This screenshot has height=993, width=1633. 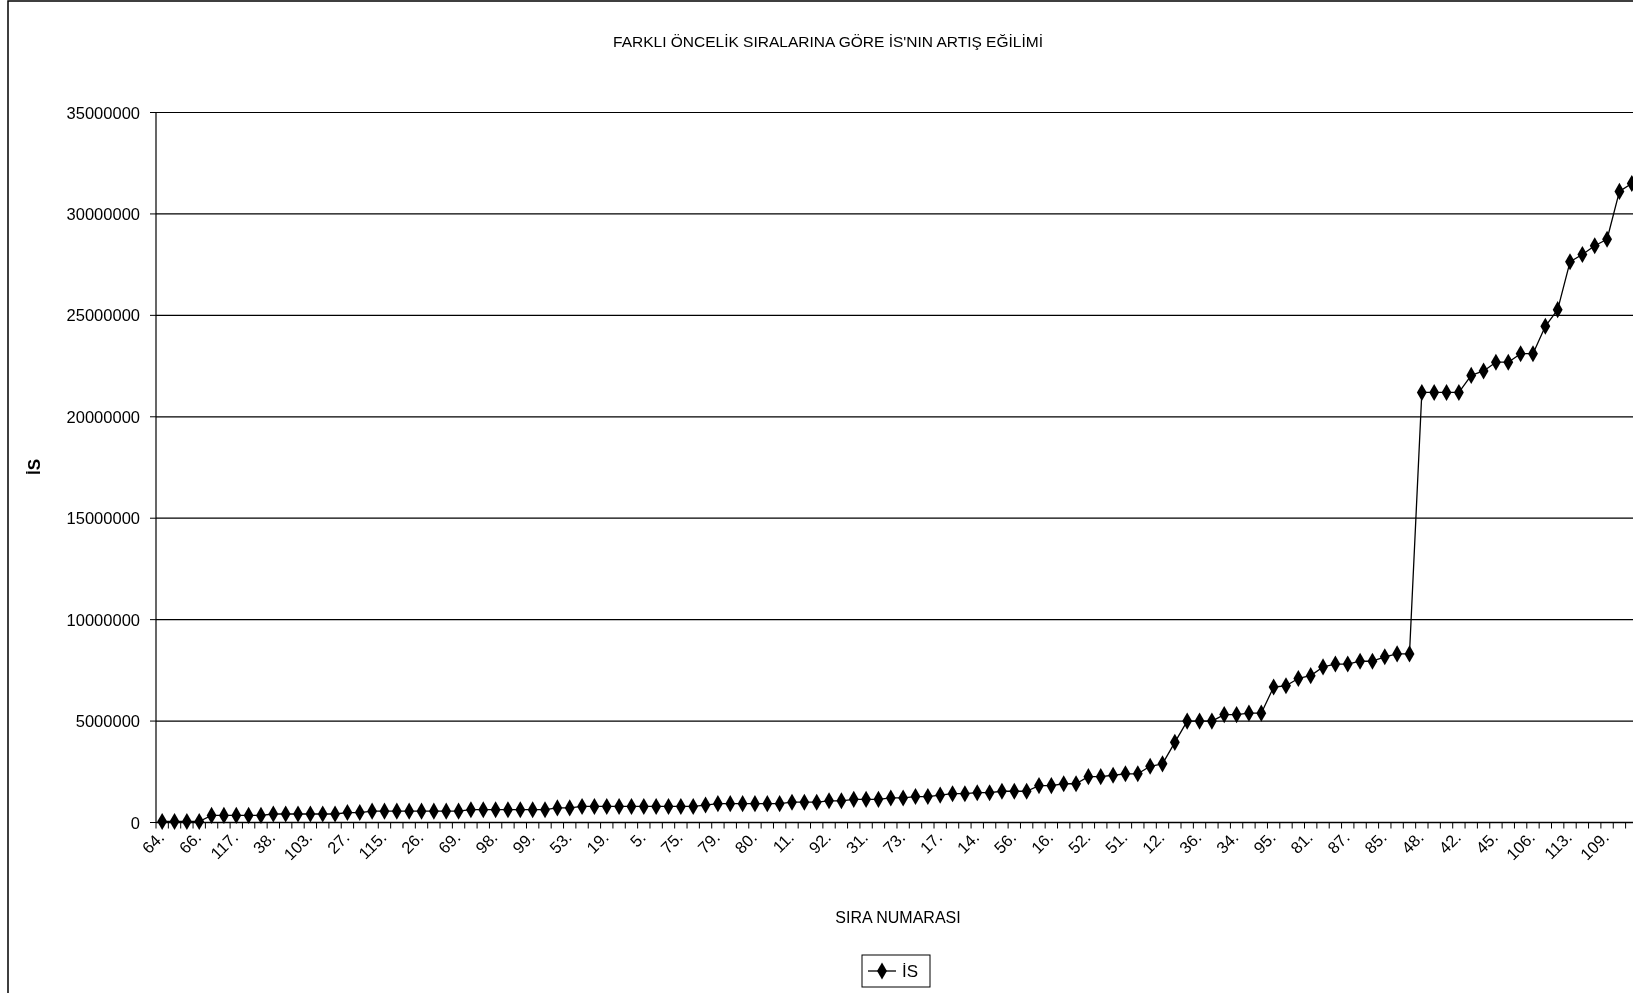 What do you see at coordinates (1264, 842) in the screenshot?
I see `x-tick-label: 95.` at bounding box center [1264, 842].